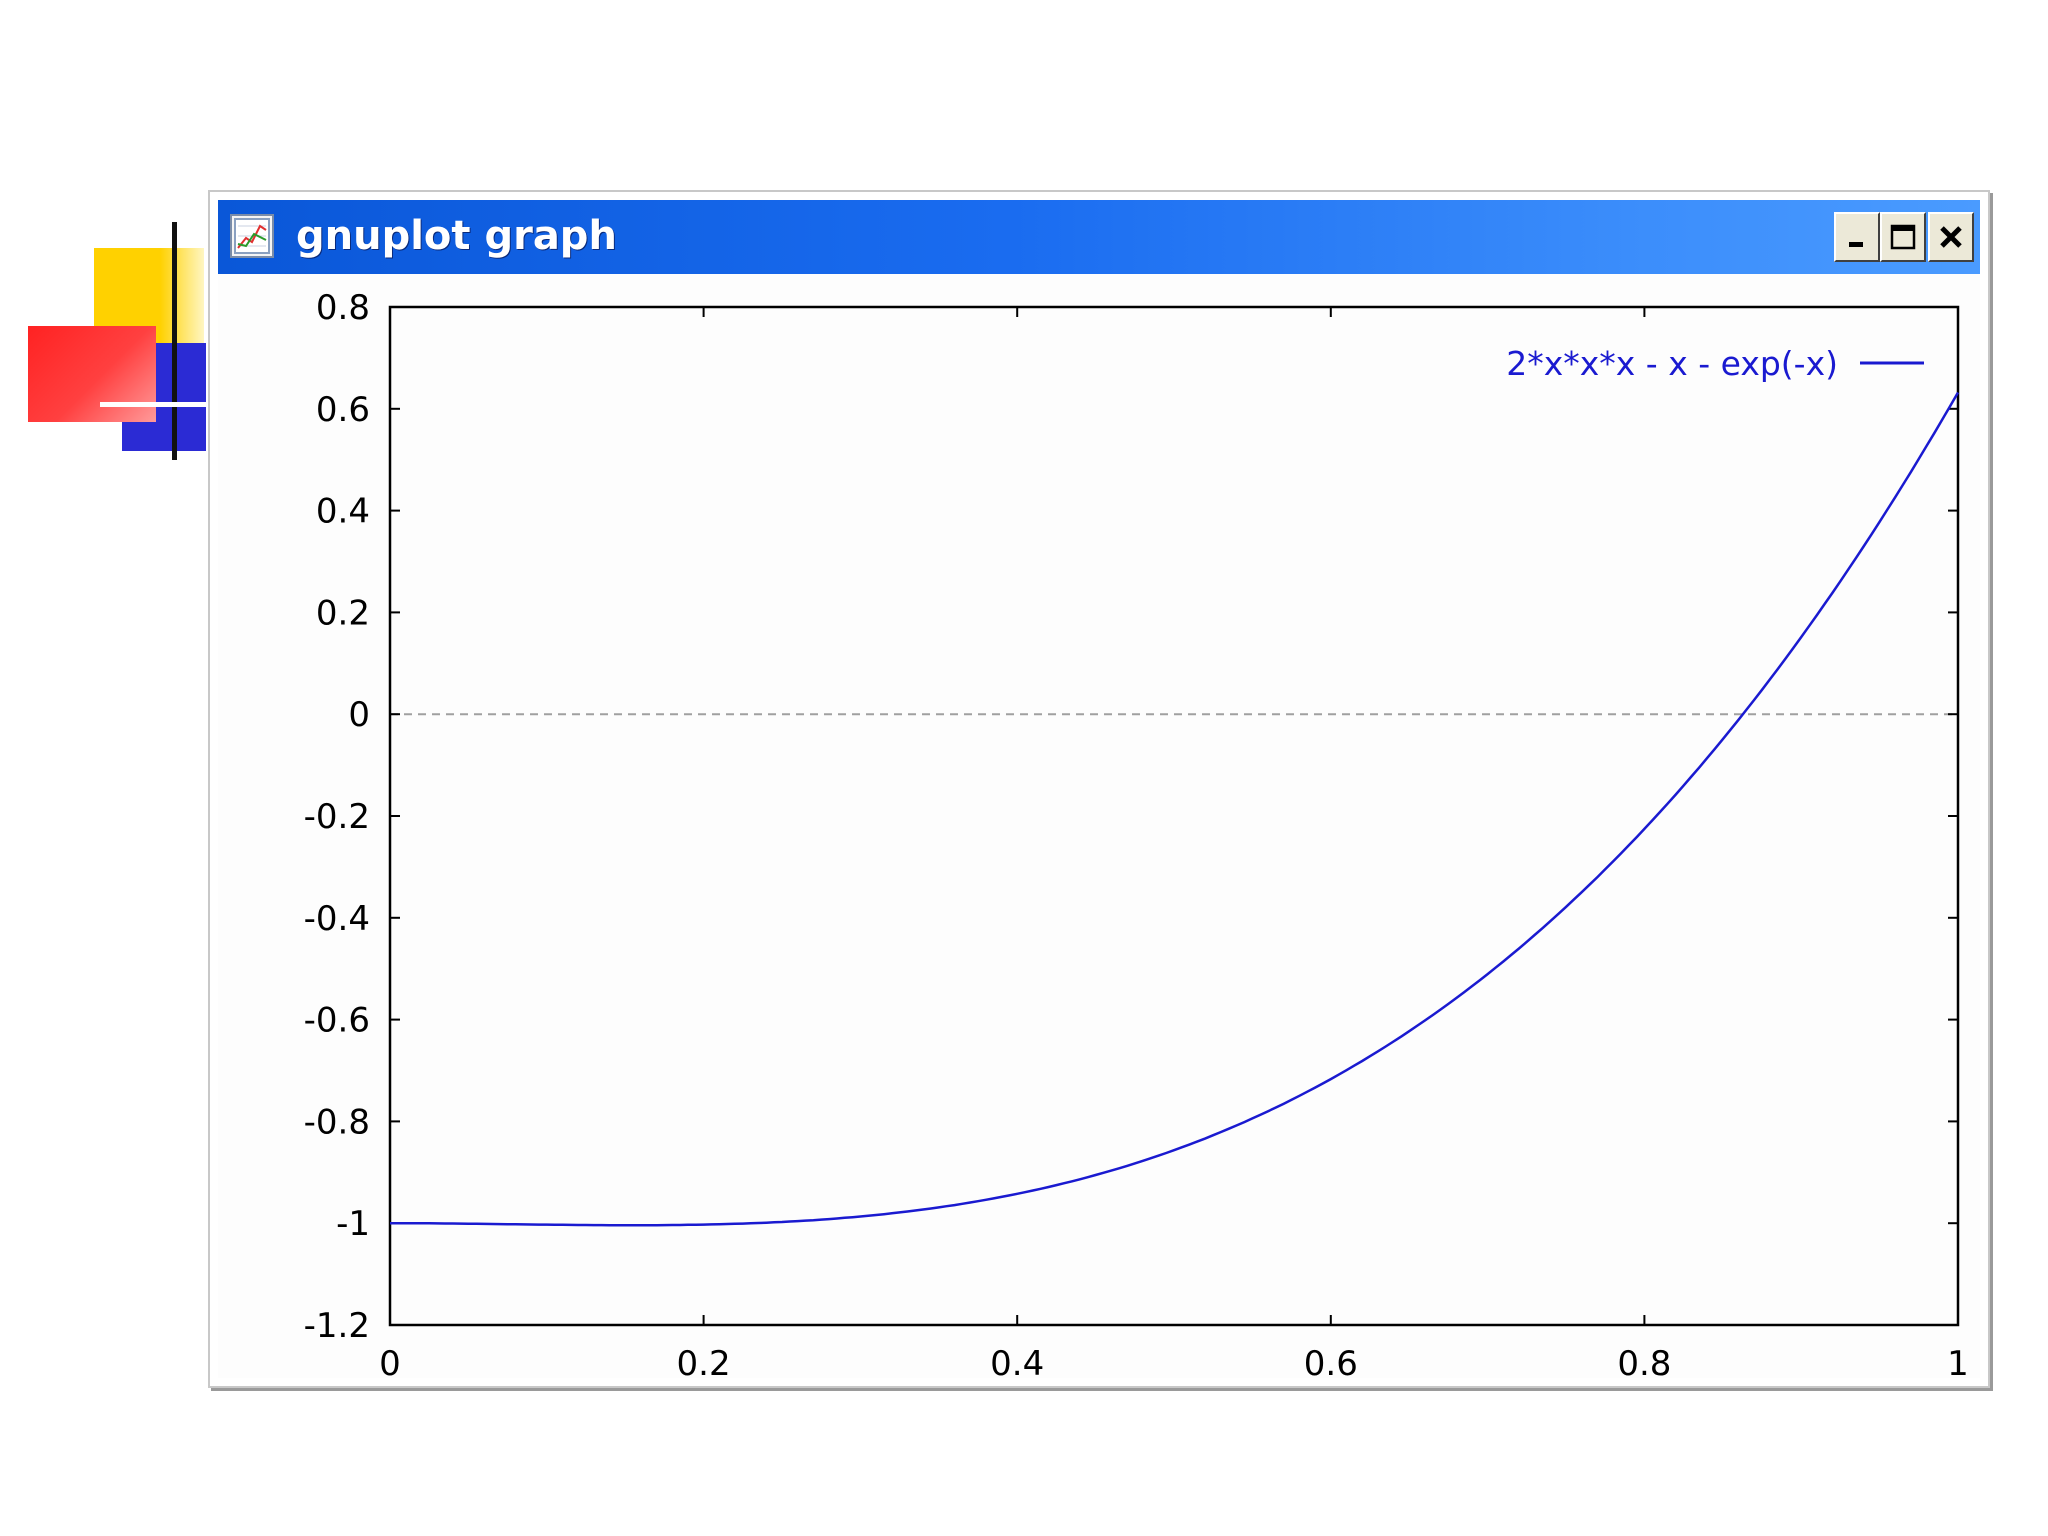 The height and width of the screenshot is (1536, 2048). Describe the element at coordinates (337, 919) in the screenshot. I see `y-tick-label: -0.4` at that location.